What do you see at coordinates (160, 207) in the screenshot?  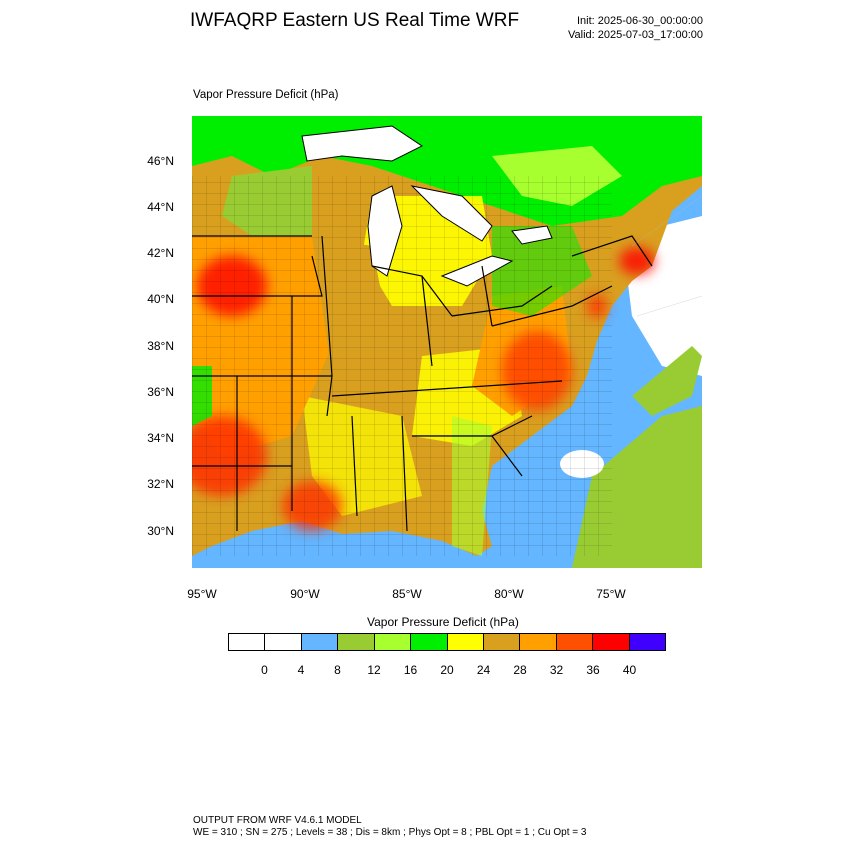 I see `lat-label: 44°N` at bounding box center [160, 207].